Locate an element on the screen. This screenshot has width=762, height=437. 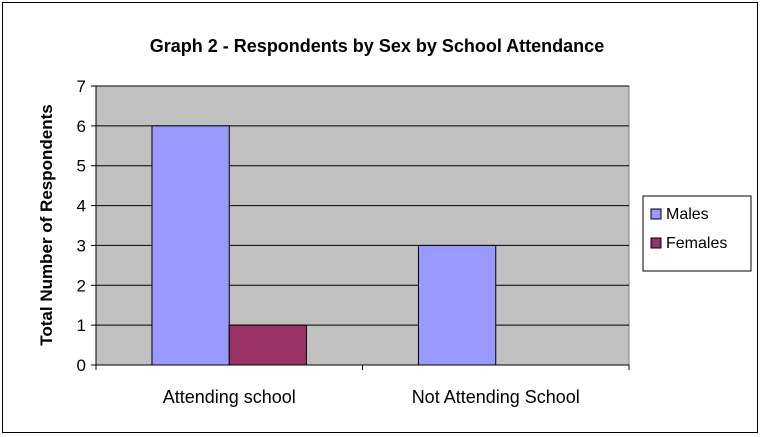
legend-label-males: Males is located at coordinates (687, 214).